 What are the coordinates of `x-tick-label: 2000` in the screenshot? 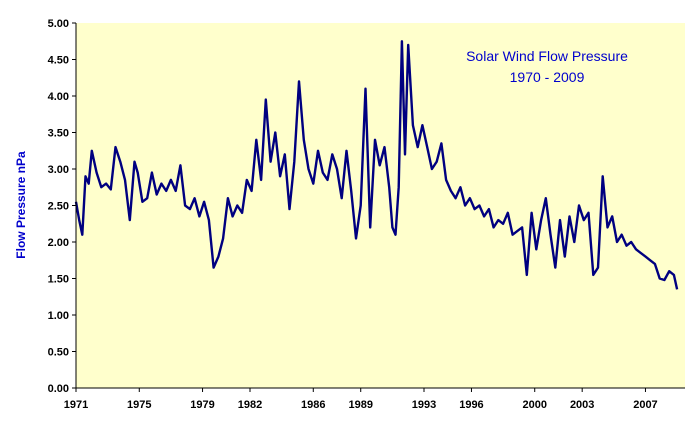 It's located at (534, 405).